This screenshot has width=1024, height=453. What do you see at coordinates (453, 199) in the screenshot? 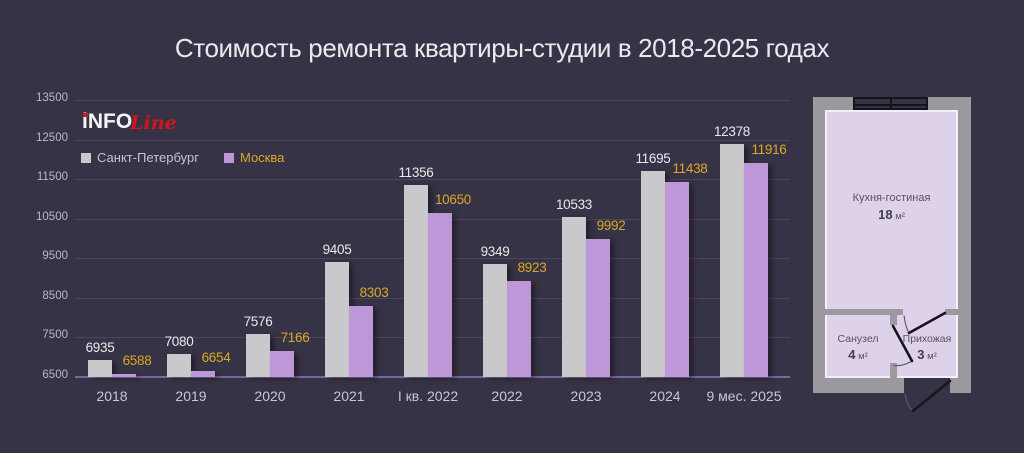
I see `bar-value-moscow: 10650` at bounding box center [453, 199].